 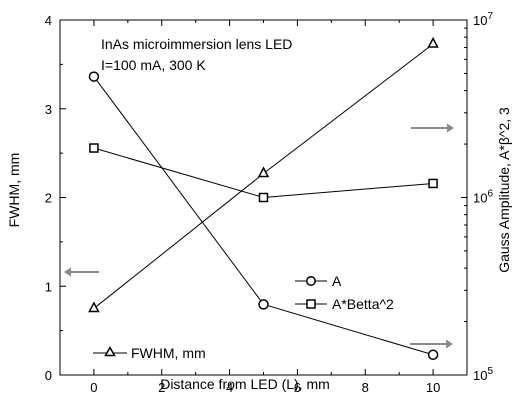 I want to click on y-right-tick-label: 10⁷, so click(x=483, y=19).